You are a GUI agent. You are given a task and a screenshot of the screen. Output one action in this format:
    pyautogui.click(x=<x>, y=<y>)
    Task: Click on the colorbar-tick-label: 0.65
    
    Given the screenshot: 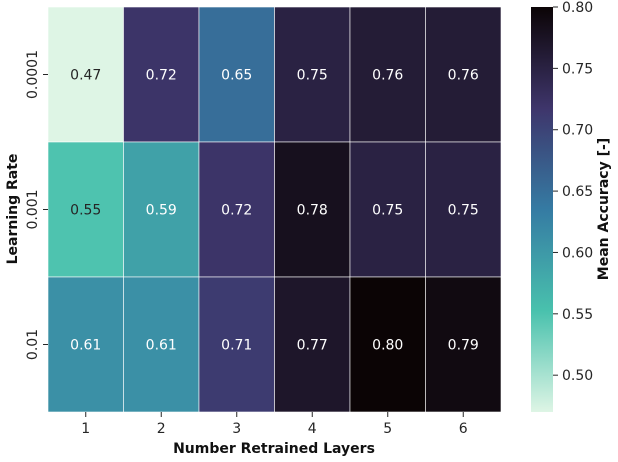 What is the action you would take?
    pyautogui.click(x=577, y=192)
    